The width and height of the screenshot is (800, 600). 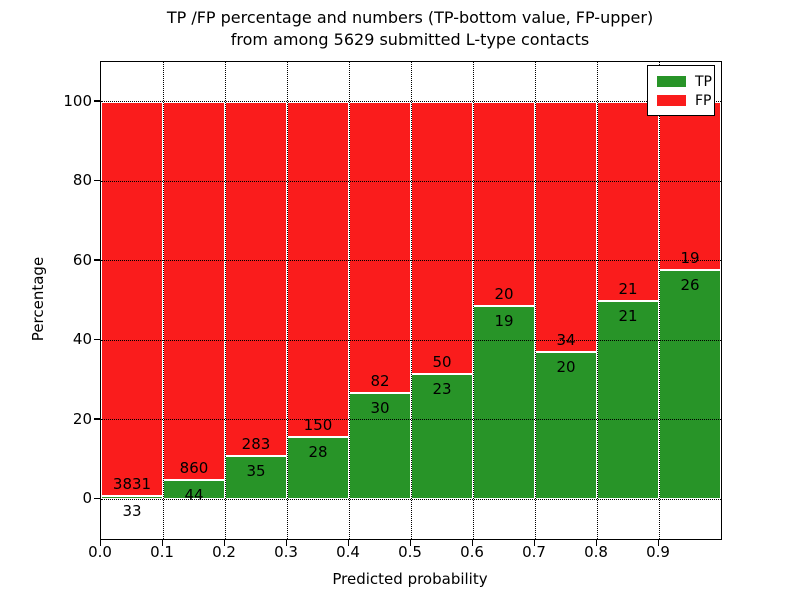 I want to click on x-tick-label-0.6: 0.6, so click(x=472, y=552).